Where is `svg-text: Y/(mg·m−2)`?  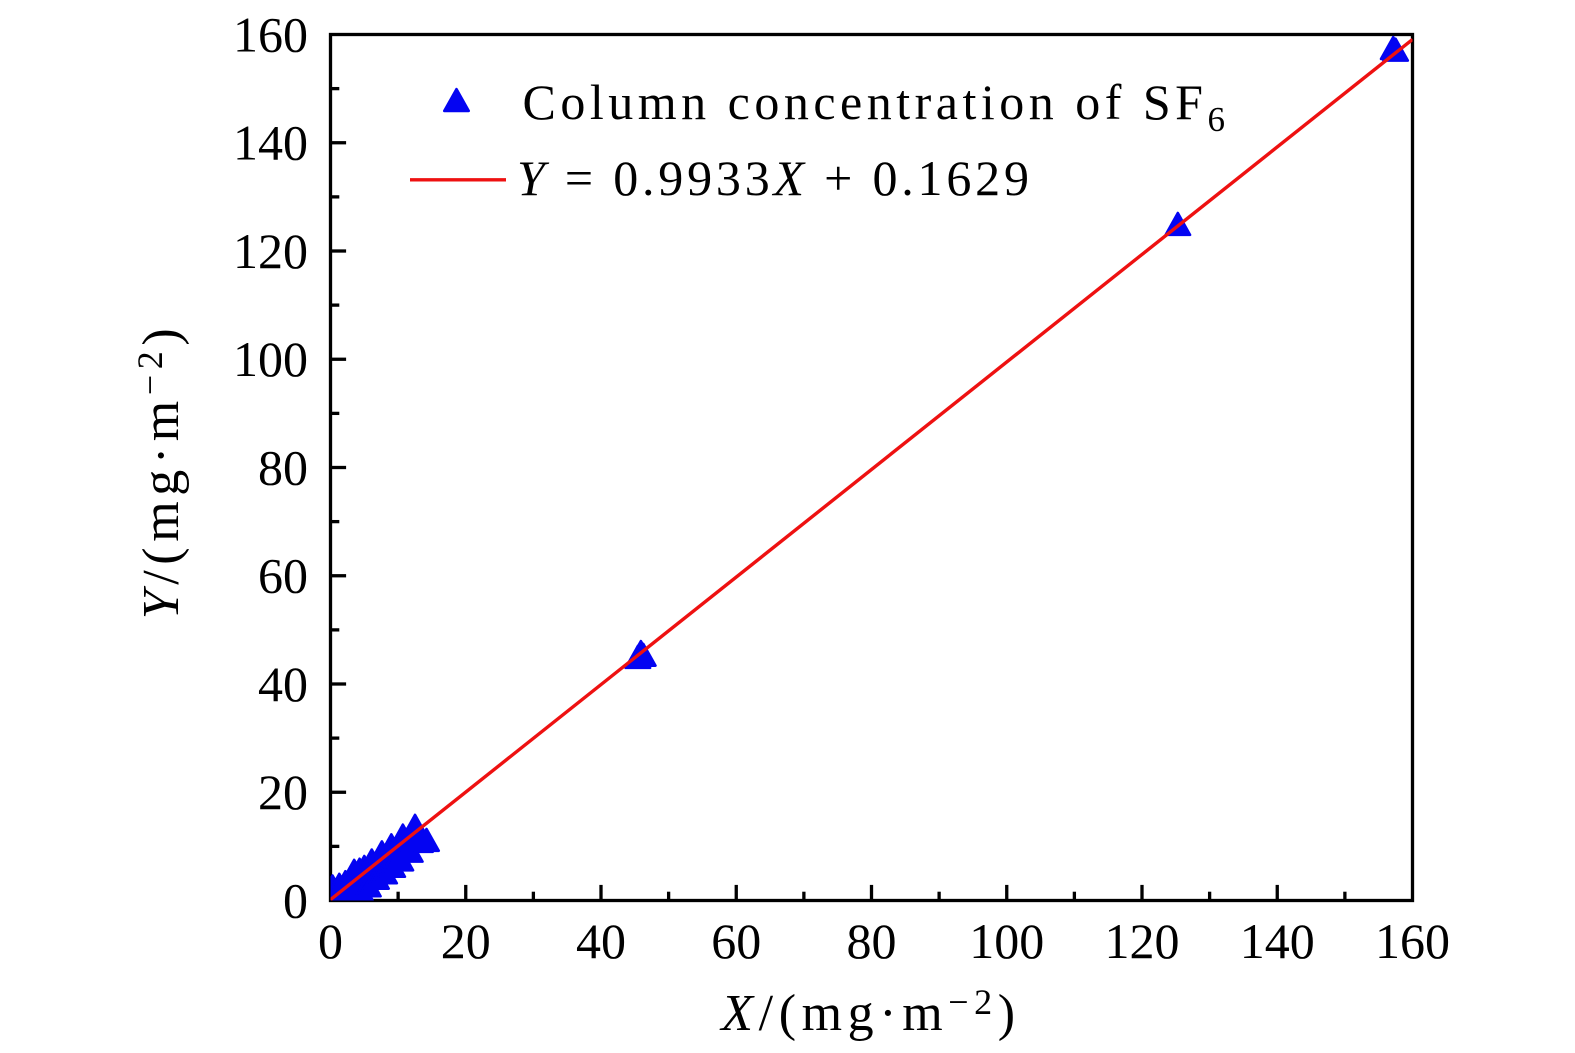 svg-text: Y/(mg·m−2) is located at coordinates (160, 471).